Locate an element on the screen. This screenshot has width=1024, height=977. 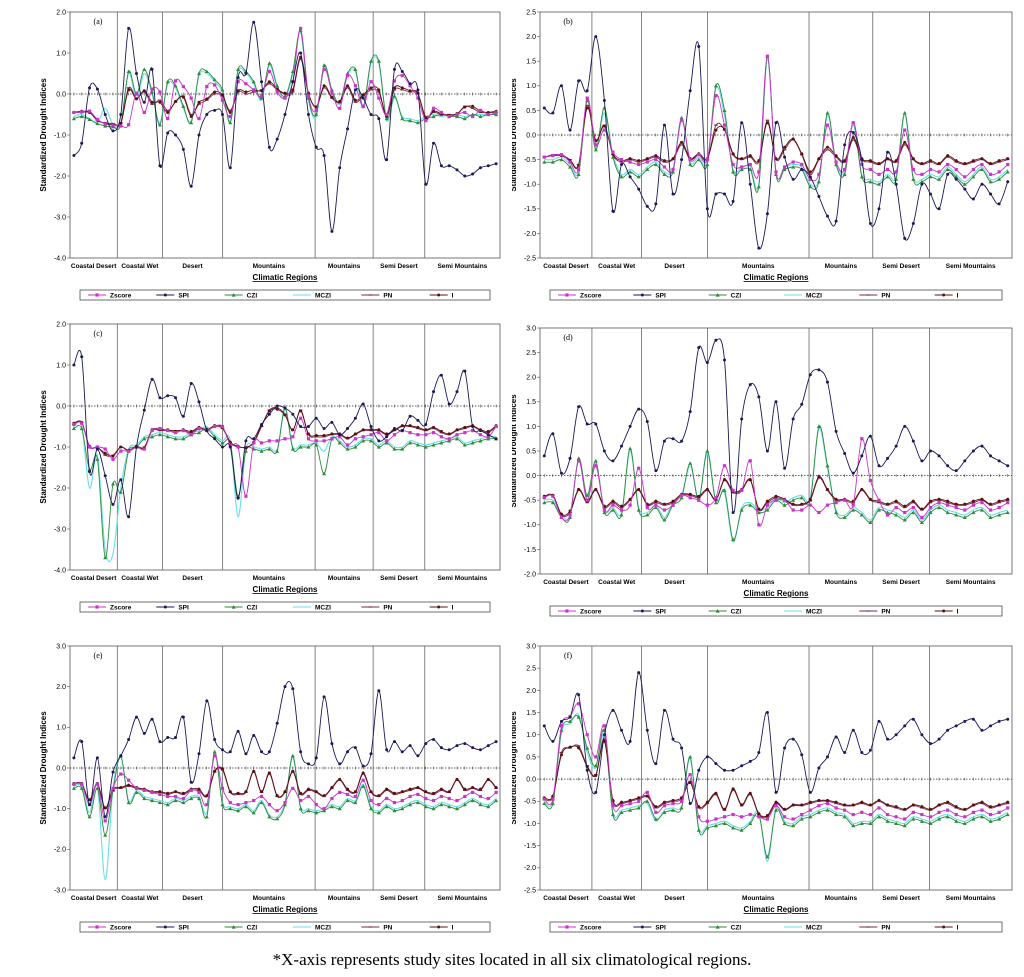
y-tick-label: -3.0 is located at coordinates (60, 529).